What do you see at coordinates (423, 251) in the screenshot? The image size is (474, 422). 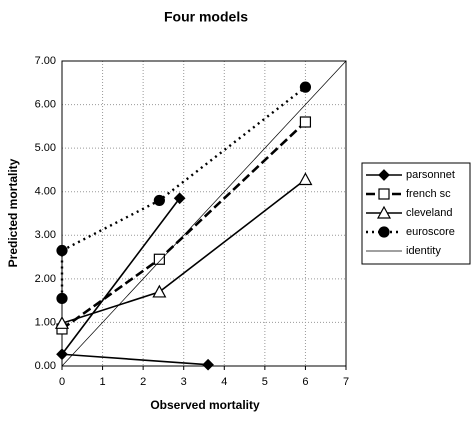 I see `legend-label: identity` at bounding box center [423, 251].